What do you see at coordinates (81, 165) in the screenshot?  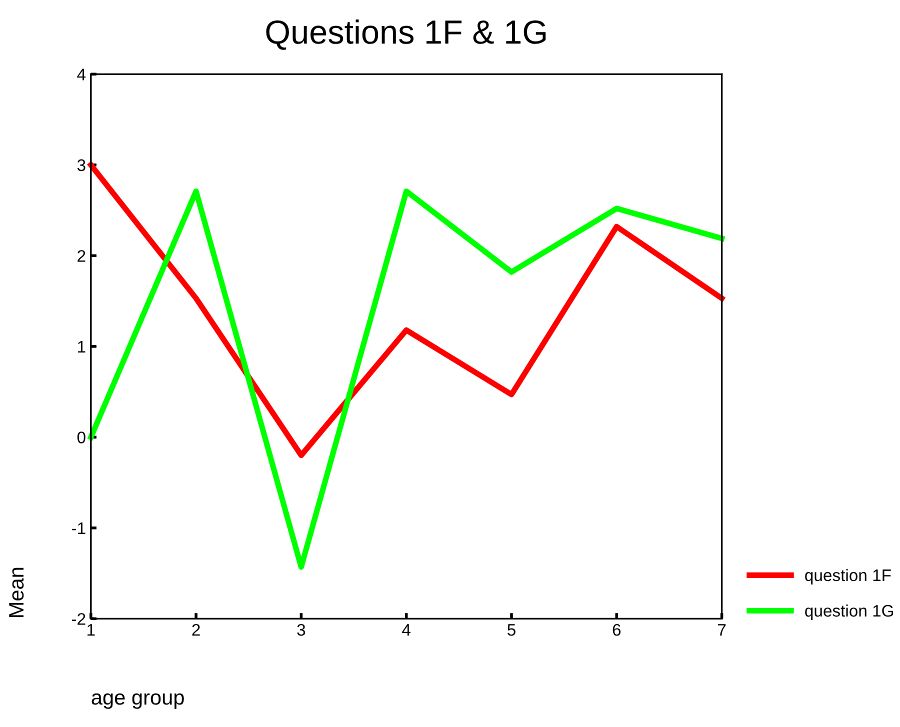 I see `y-tick-label: 3` at bounding box center [81, 165].